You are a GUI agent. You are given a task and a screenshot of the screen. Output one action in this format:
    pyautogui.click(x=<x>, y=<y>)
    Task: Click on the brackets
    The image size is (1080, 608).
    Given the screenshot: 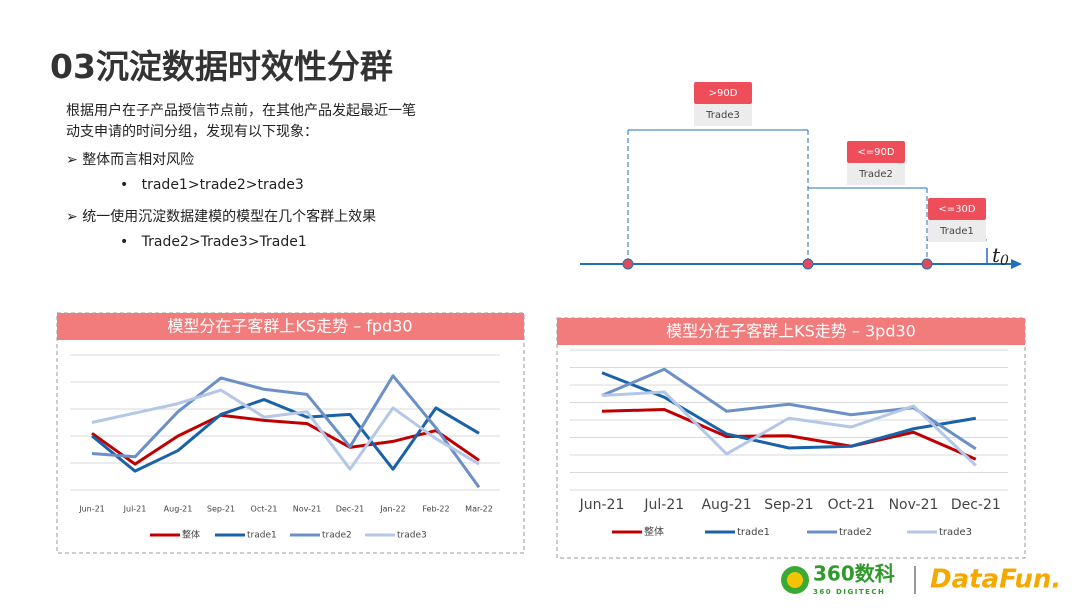 What is the action you would take?
    pyautogui.click(x=807, y=196)
    